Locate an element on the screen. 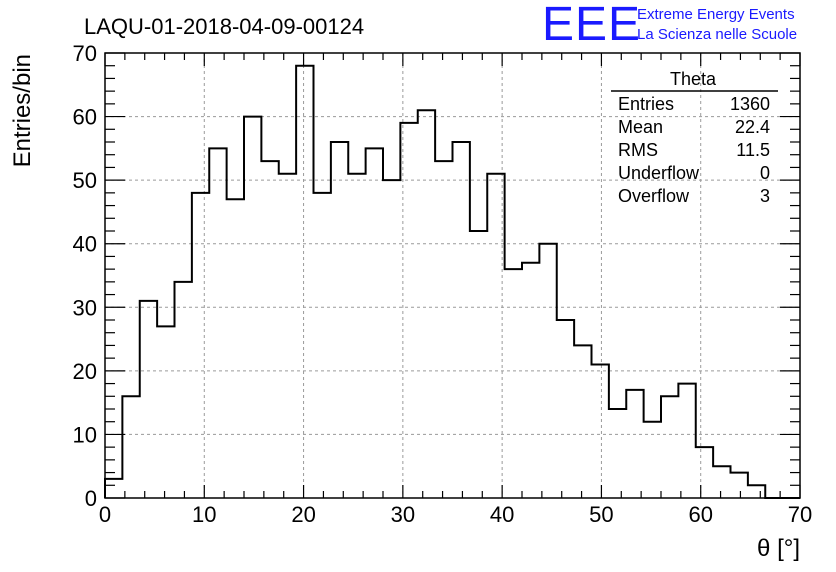 This screenshot has height=572, width=836. x-tick-label: 10 is located at coordinates (204, 514).